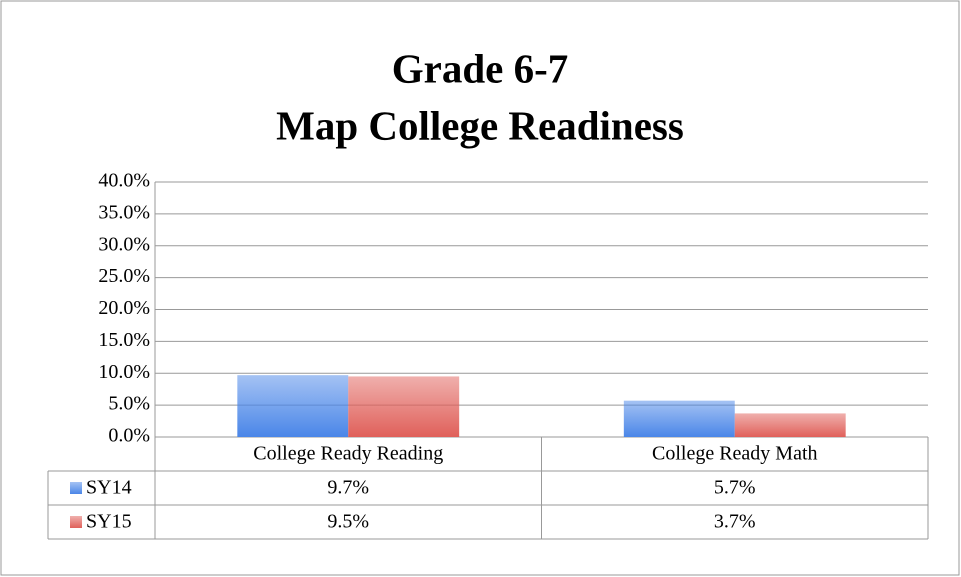 The image size is (961, 577). Describe the element at coordinates (735, 488) in the screenshot. I see `table-value: 5.7%` at that location.